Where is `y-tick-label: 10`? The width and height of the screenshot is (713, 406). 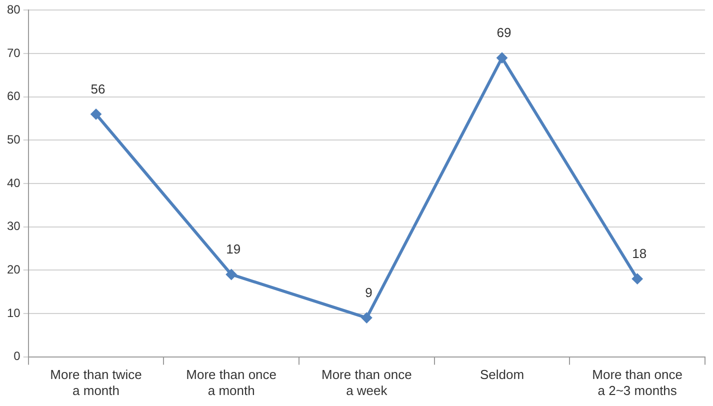
y-tick-label: 10 is located at coordinates (13, 313).